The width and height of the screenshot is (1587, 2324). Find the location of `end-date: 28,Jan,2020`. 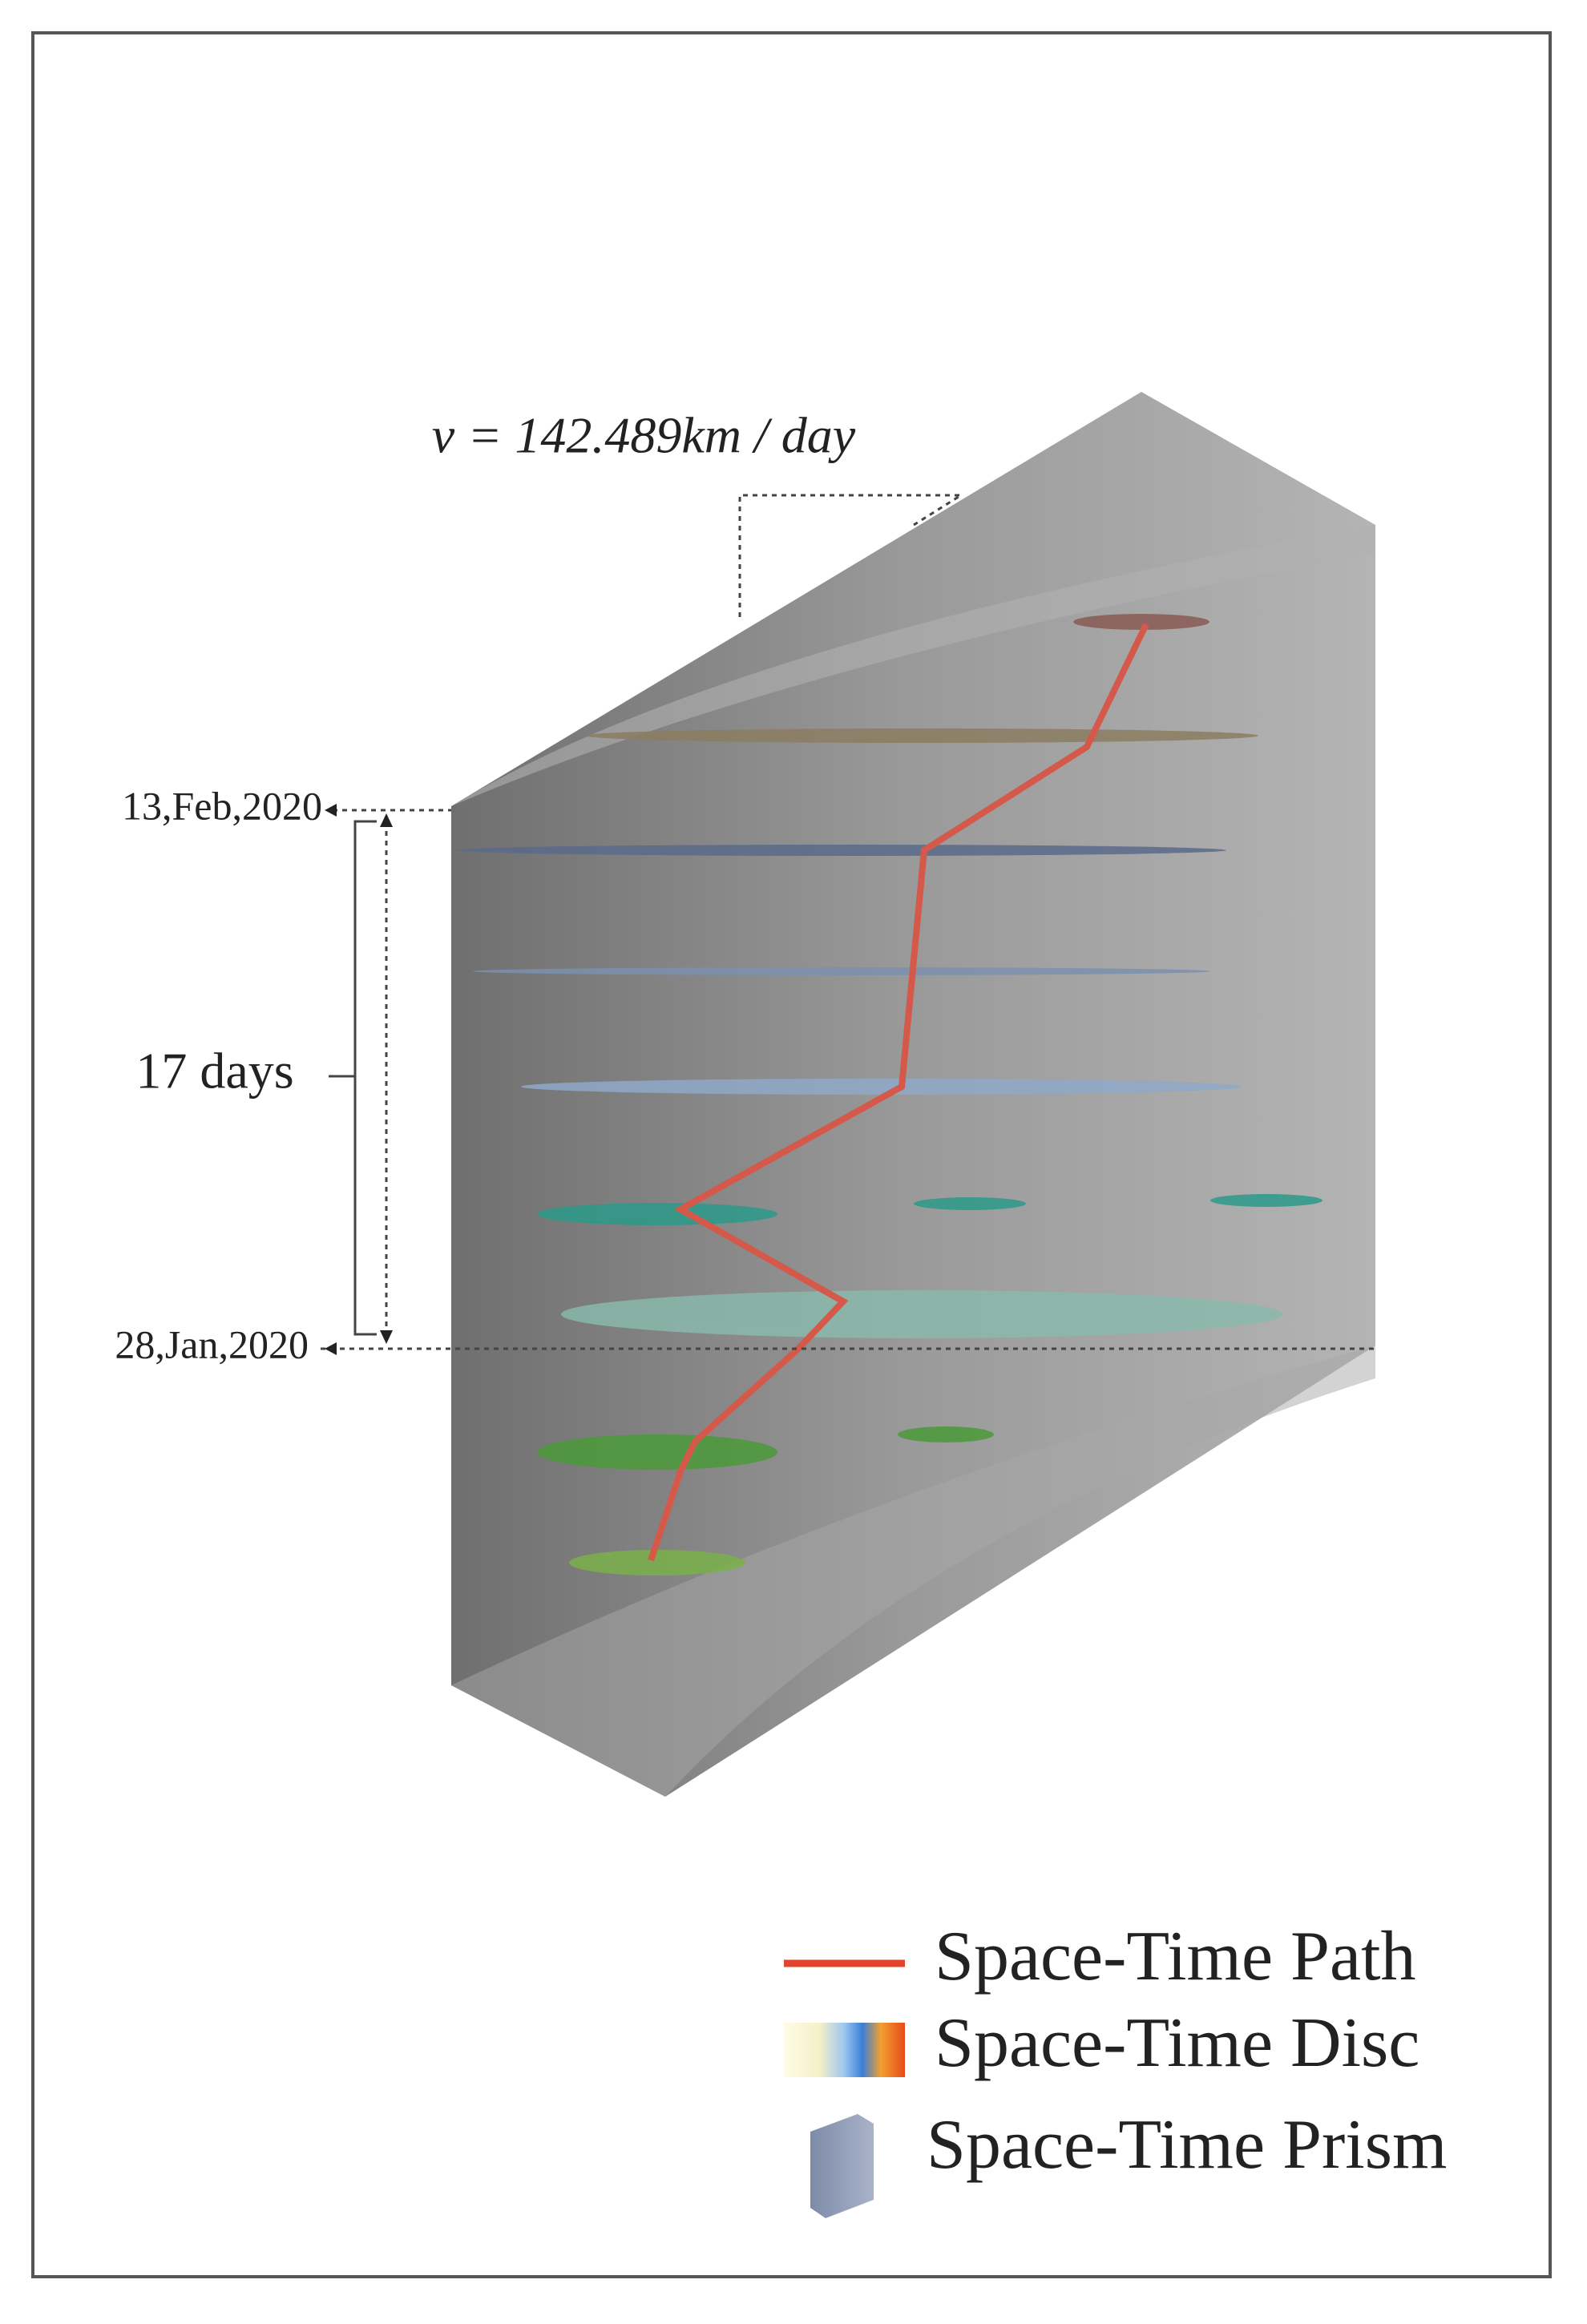

end-date: 28,Jan,2020 is located at coordinates (212, 1343).